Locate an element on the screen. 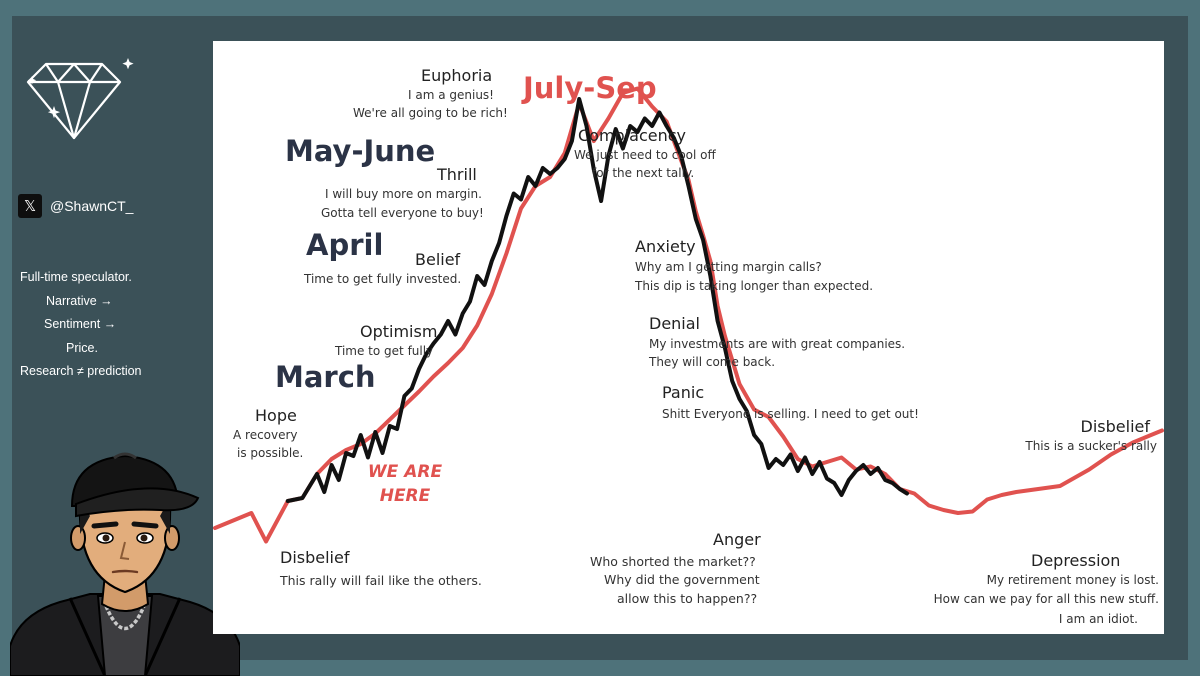 The image size is (1200, 676). phase-desc: for the next tally. is located at coordinates (643, 173).